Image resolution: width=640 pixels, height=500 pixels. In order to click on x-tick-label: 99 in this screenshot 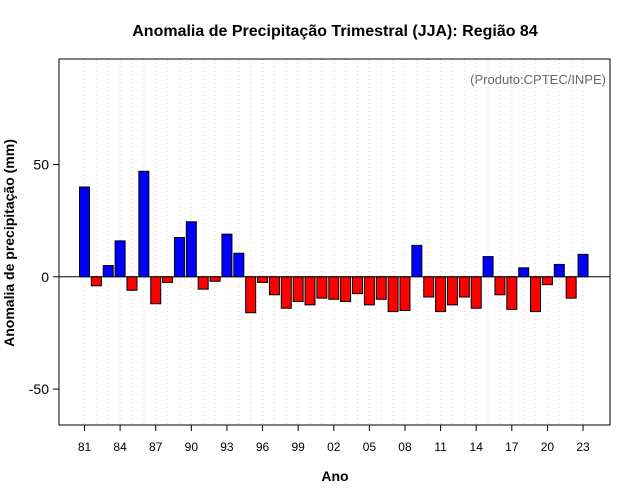, I will do `click(298, 447)`.